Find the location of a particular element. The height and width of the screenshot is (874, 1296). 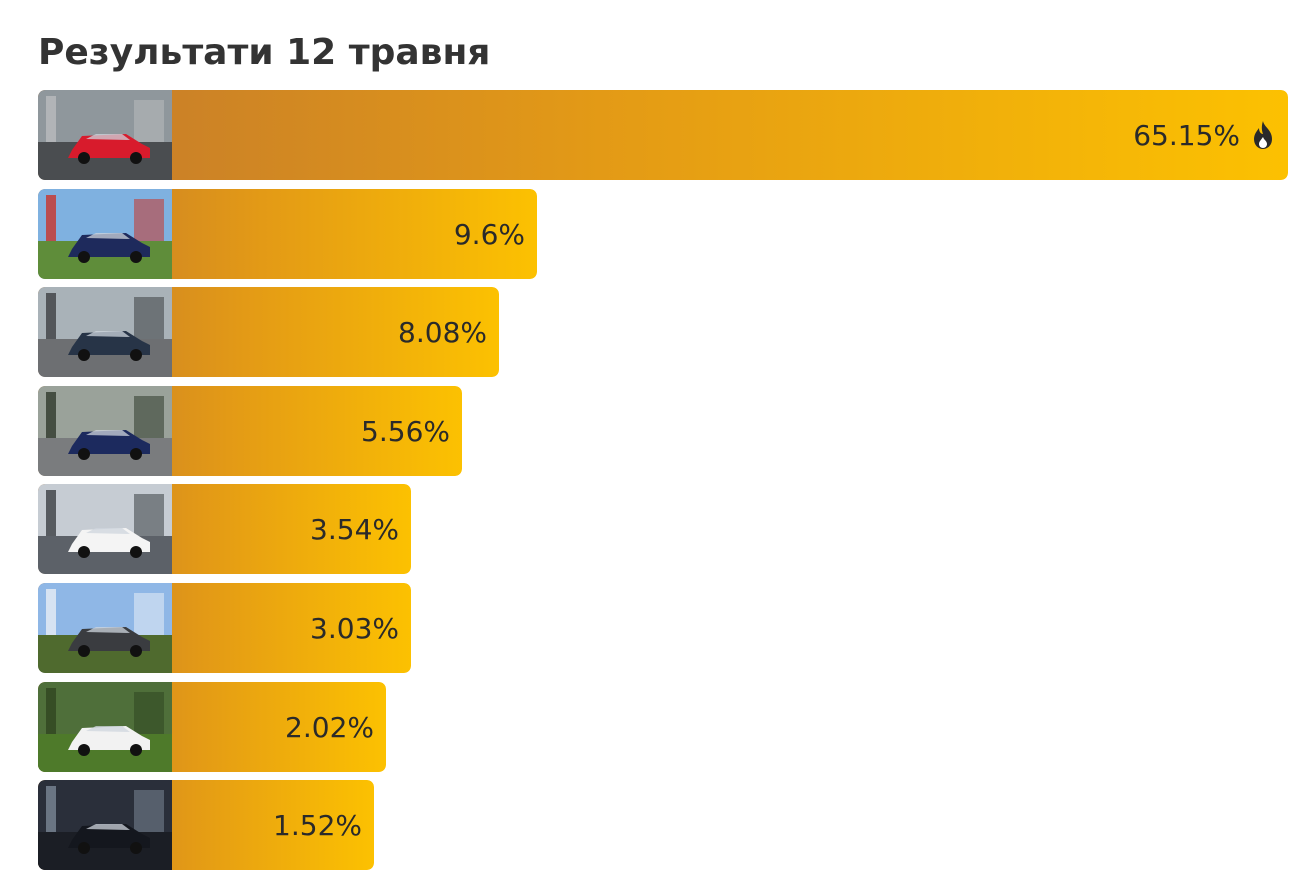

bar-row: 9.6% is located at coordinates (287, 234).